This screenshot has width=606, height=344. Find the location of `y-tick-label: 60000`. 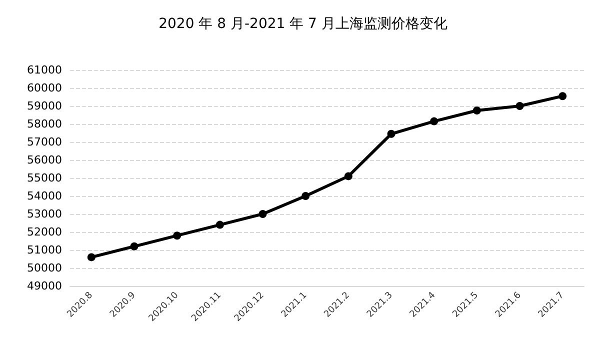

y-tick-label: 60000 is located at coordinates (44, 88).